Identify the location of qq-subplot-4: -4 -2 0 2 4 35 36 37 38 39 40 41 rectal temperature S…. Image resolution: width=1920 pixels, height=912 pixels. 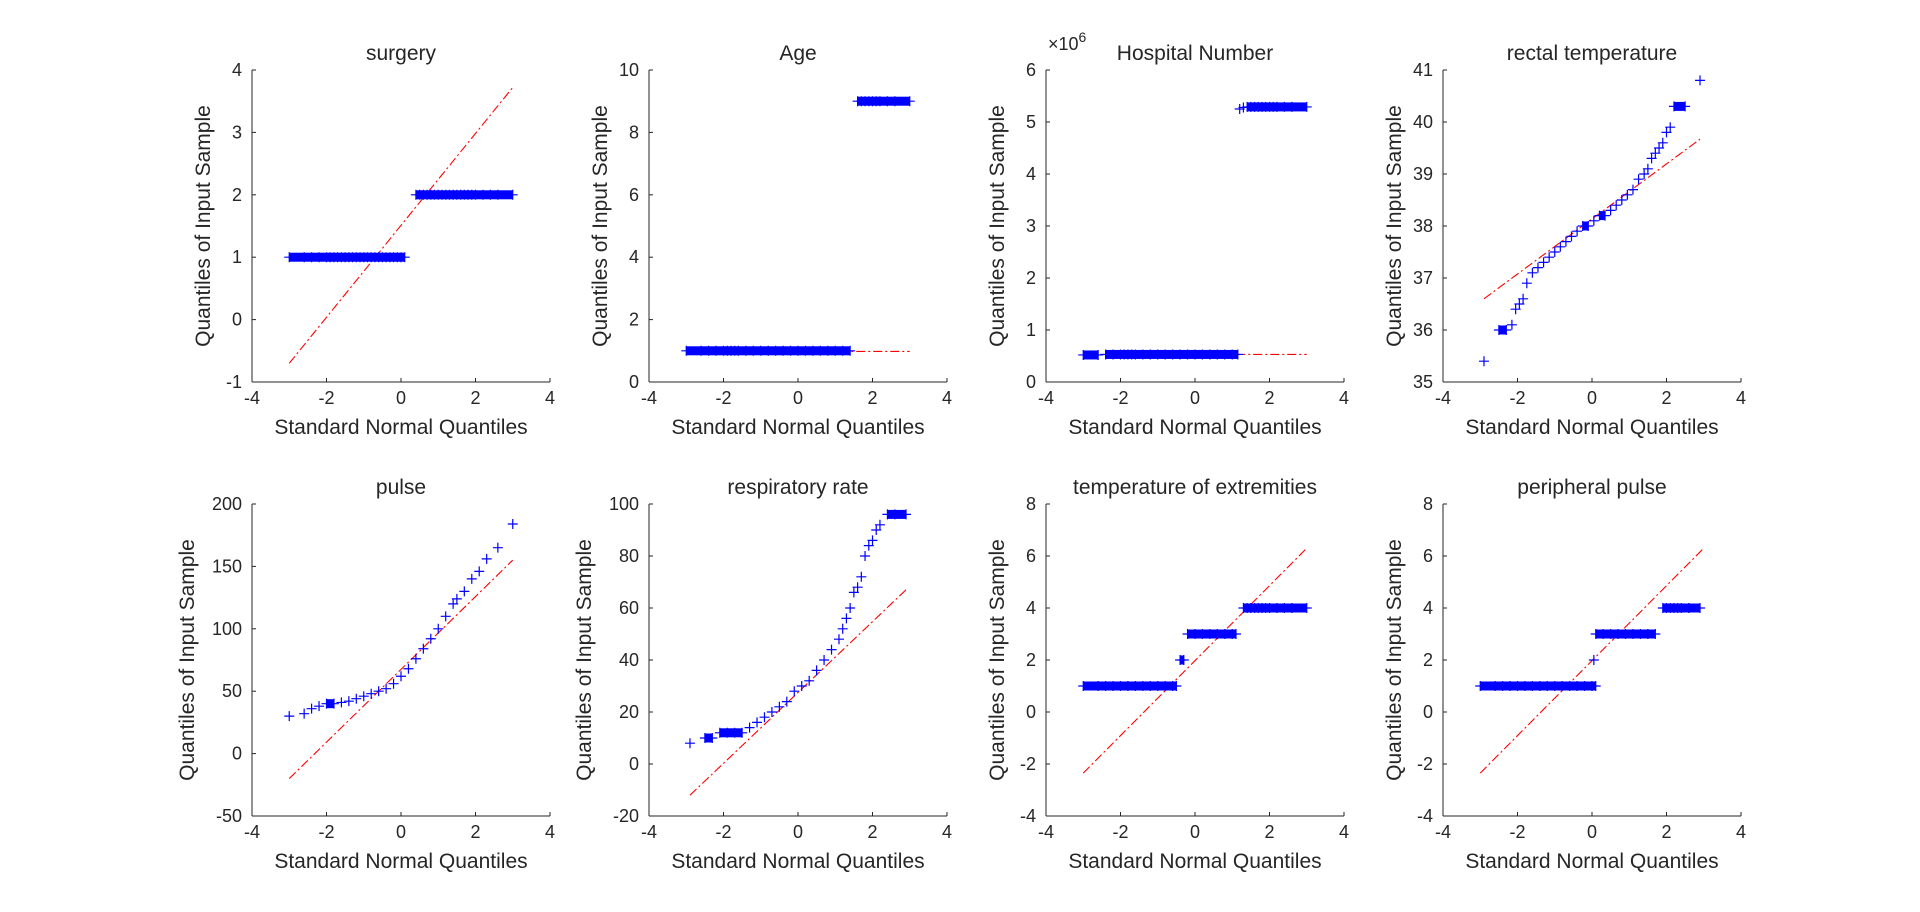
(1564, 240).